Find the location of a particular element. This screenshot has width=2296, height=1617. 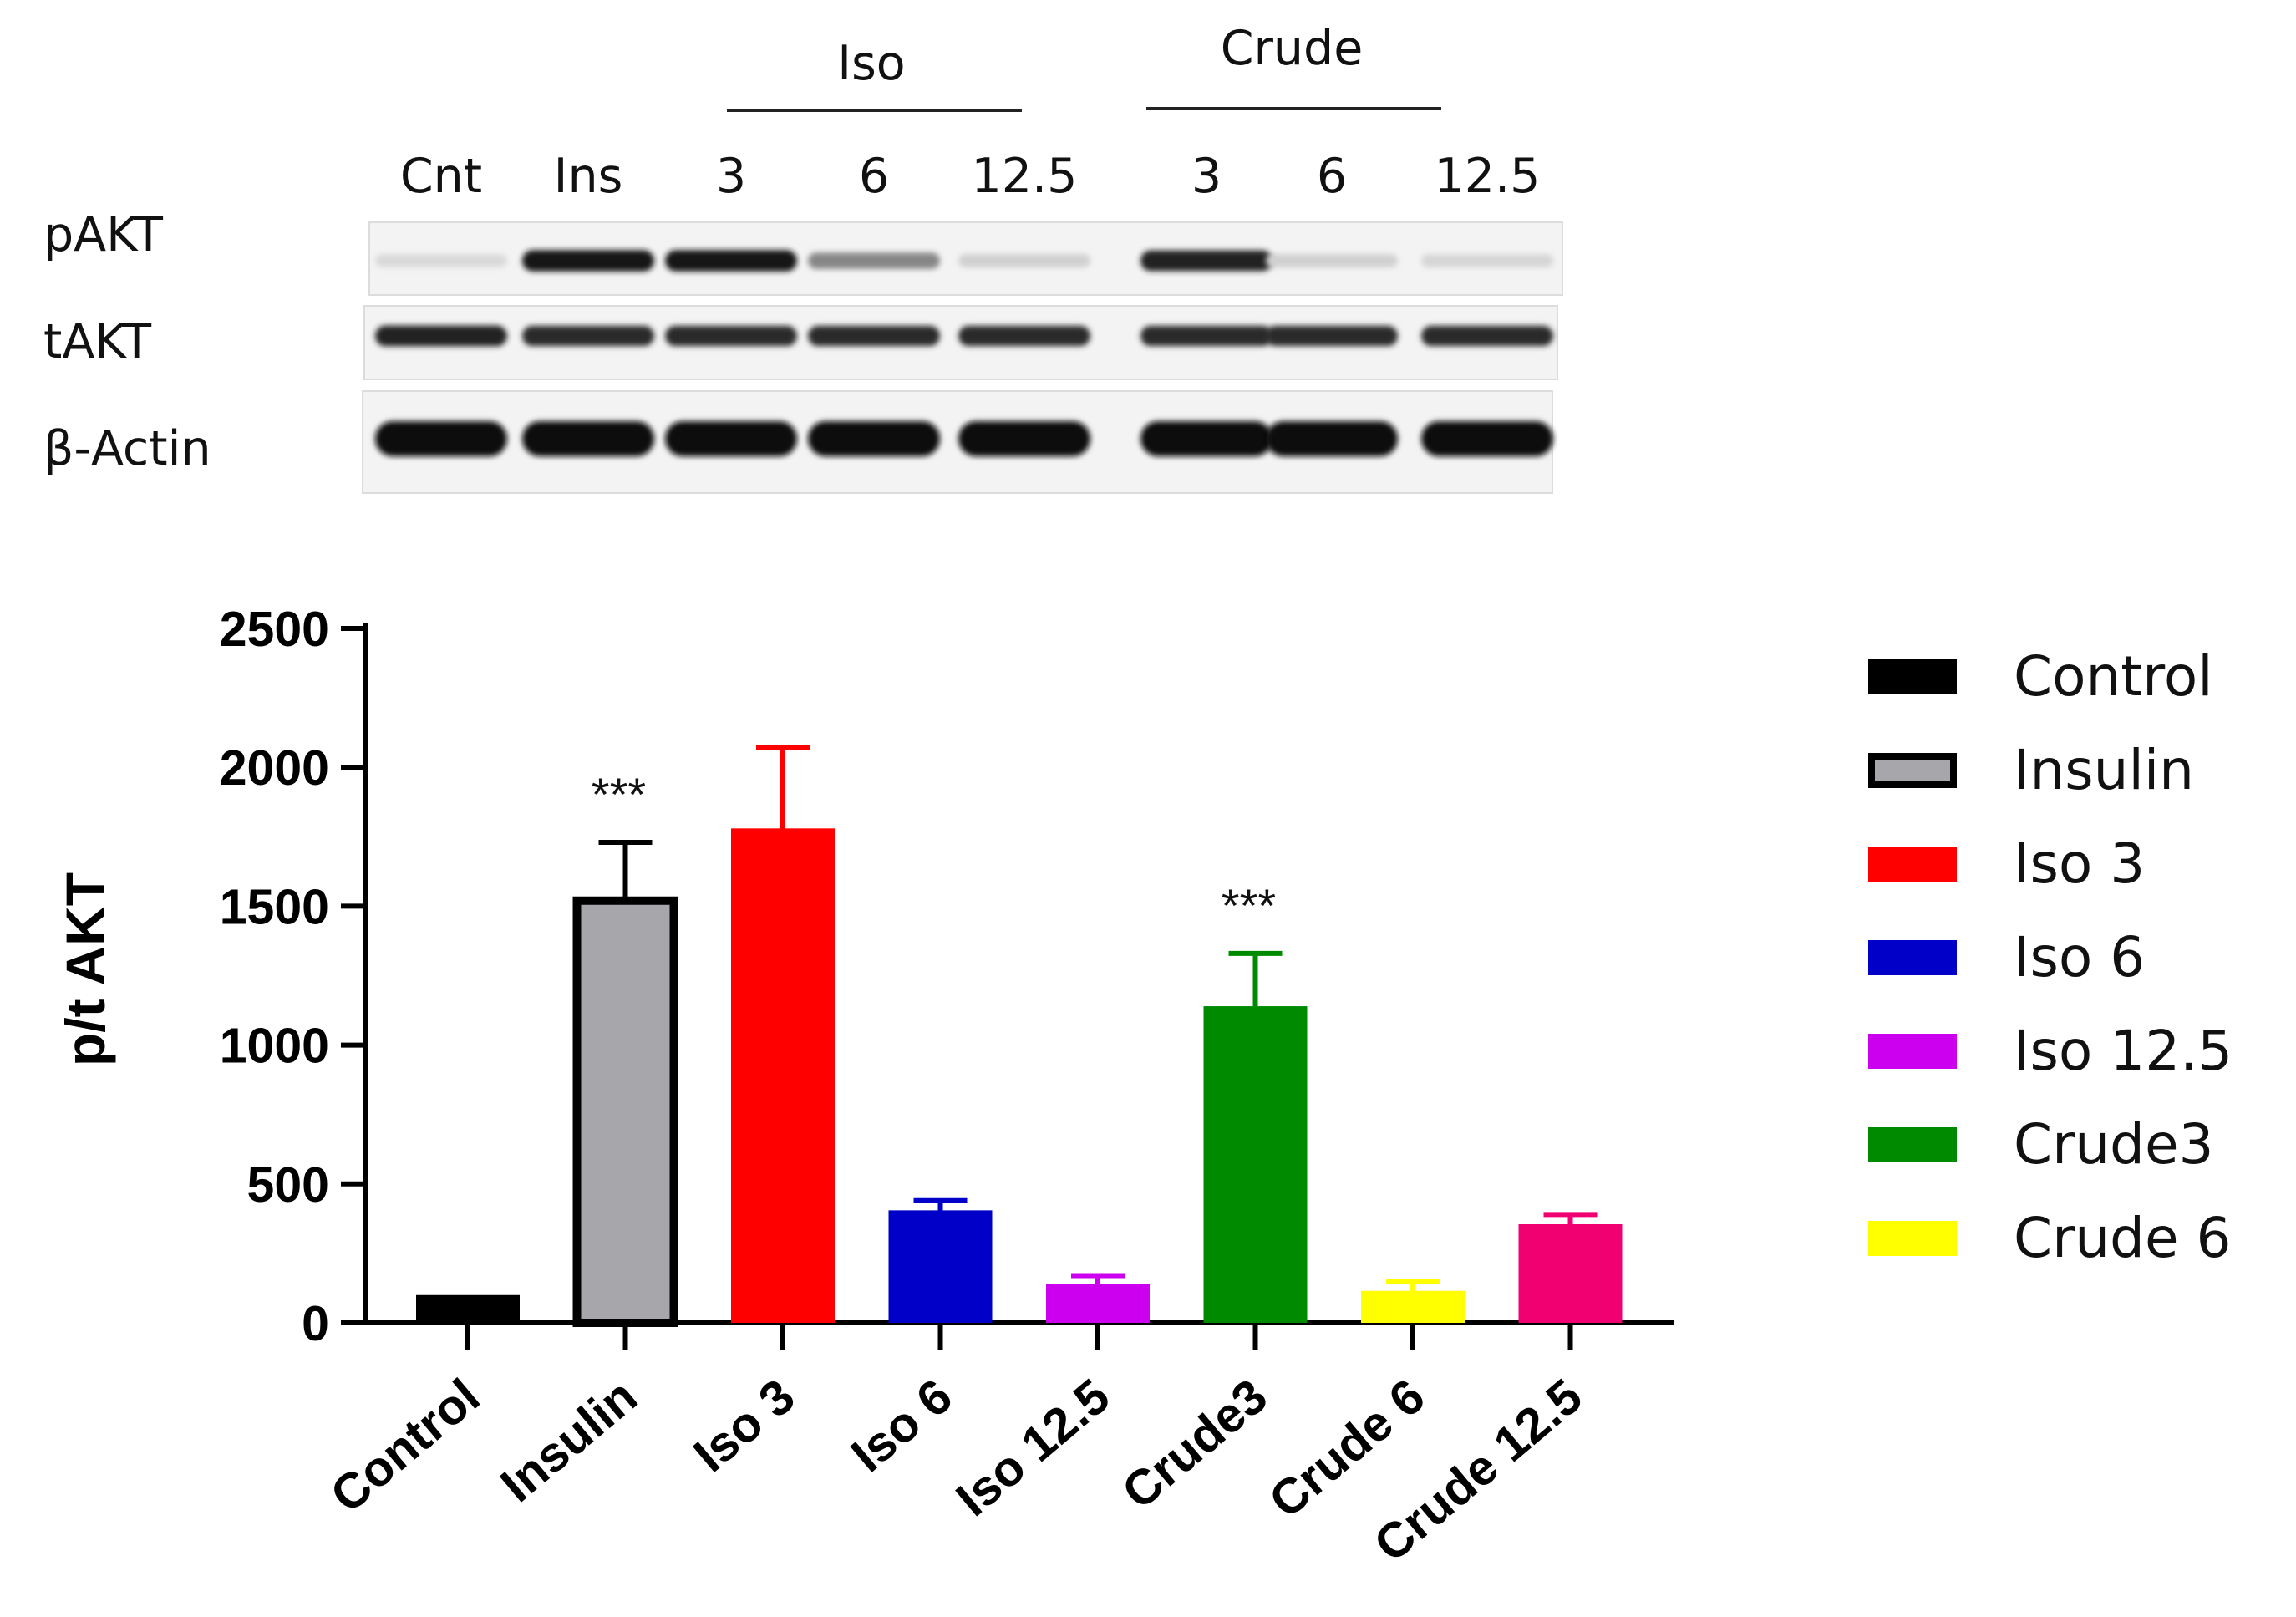

blot-lane-labels: Cnt Ins 3 6 12.5 3 6 12.5 is located at coordinates (970, 176).